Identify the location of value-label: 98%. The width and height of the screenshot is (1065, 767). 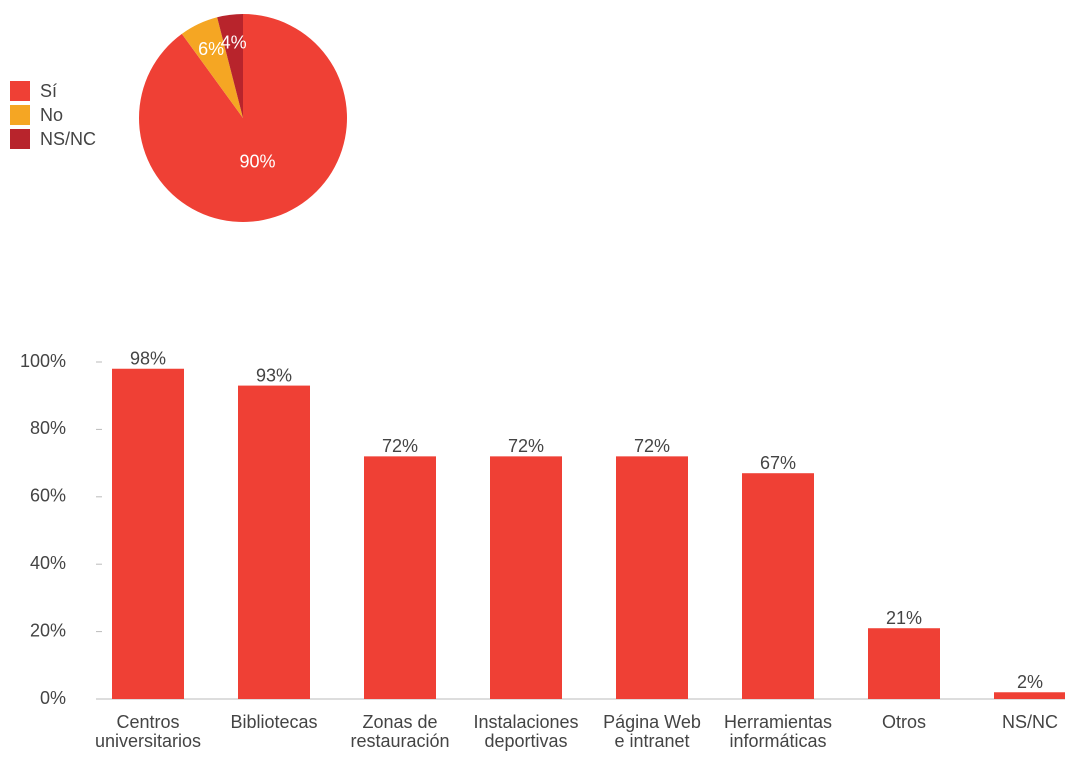
(148, 358).